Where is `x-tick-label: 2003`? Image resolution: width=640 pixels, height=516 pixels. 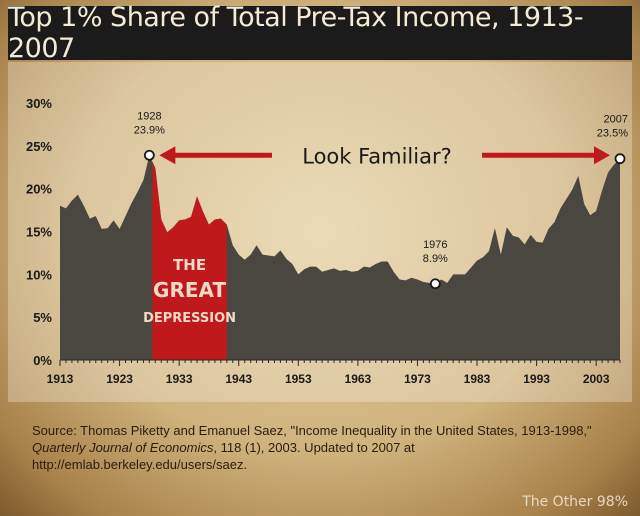
x-tick-label: 2003 is located at coordinates (596, 379).